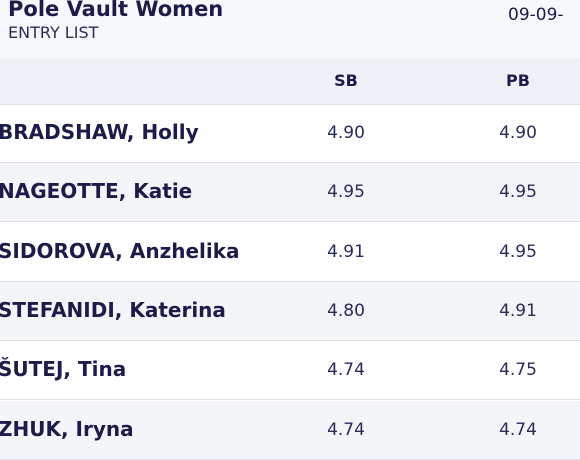 This screenshot has height=460, width=580. I want to click on personal-best: 4.90, so click(518, 133).